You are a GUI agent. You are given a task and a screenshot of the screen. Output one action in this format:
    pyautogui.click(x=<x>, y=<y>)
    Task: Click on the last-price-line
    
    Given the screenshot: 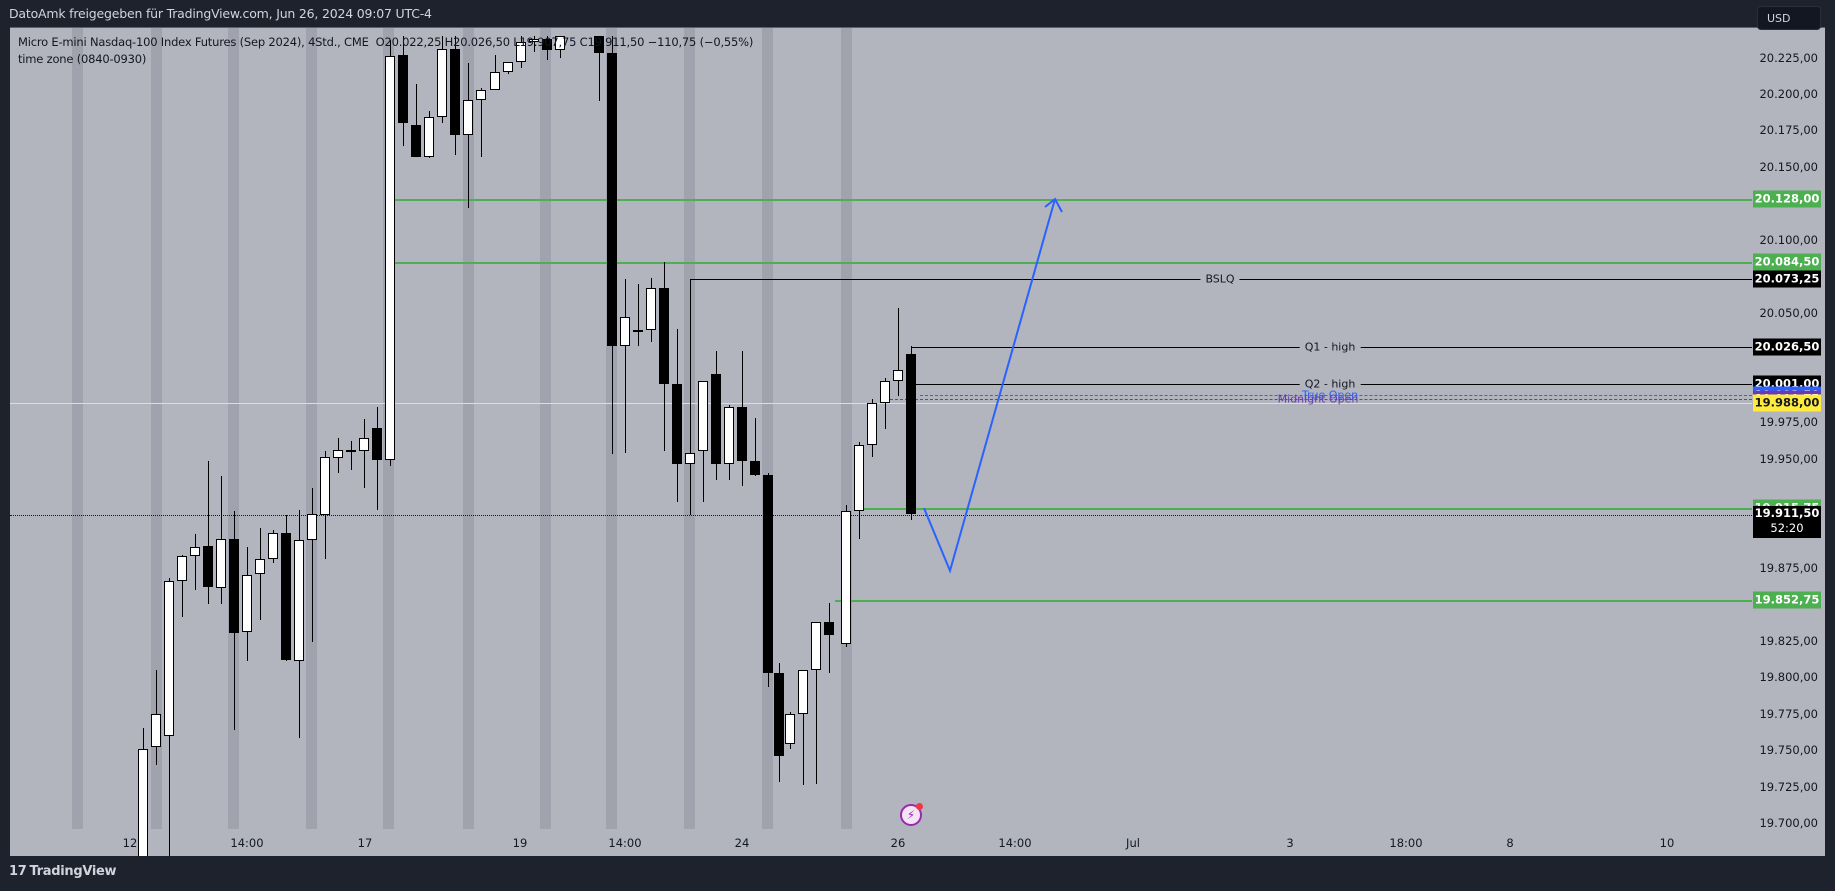 What is the action you would take?
    pyautogui.click(x=881, y=515)
    